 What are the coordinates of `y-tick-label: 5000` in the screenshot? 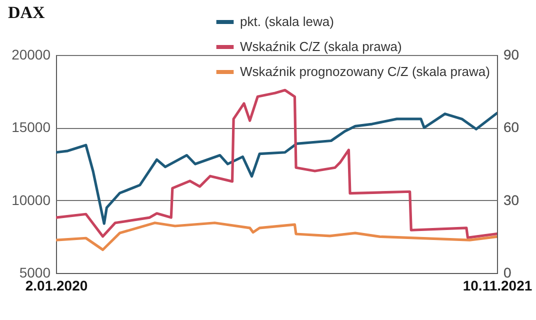 It's located at (35, 272).